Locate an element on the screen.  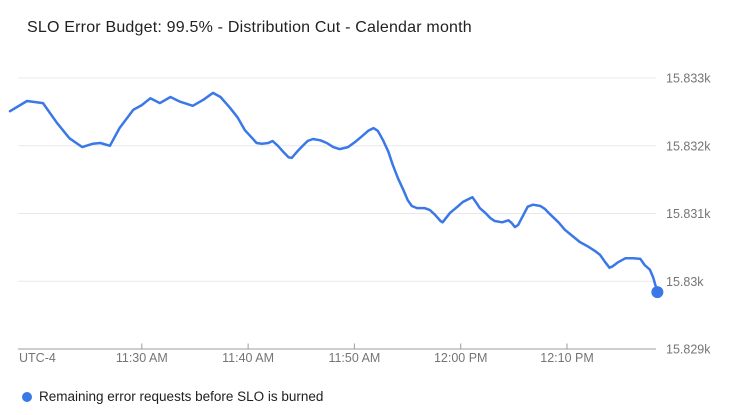
x-axis-label: 11:40 AM is located at coordinates (248, 358).